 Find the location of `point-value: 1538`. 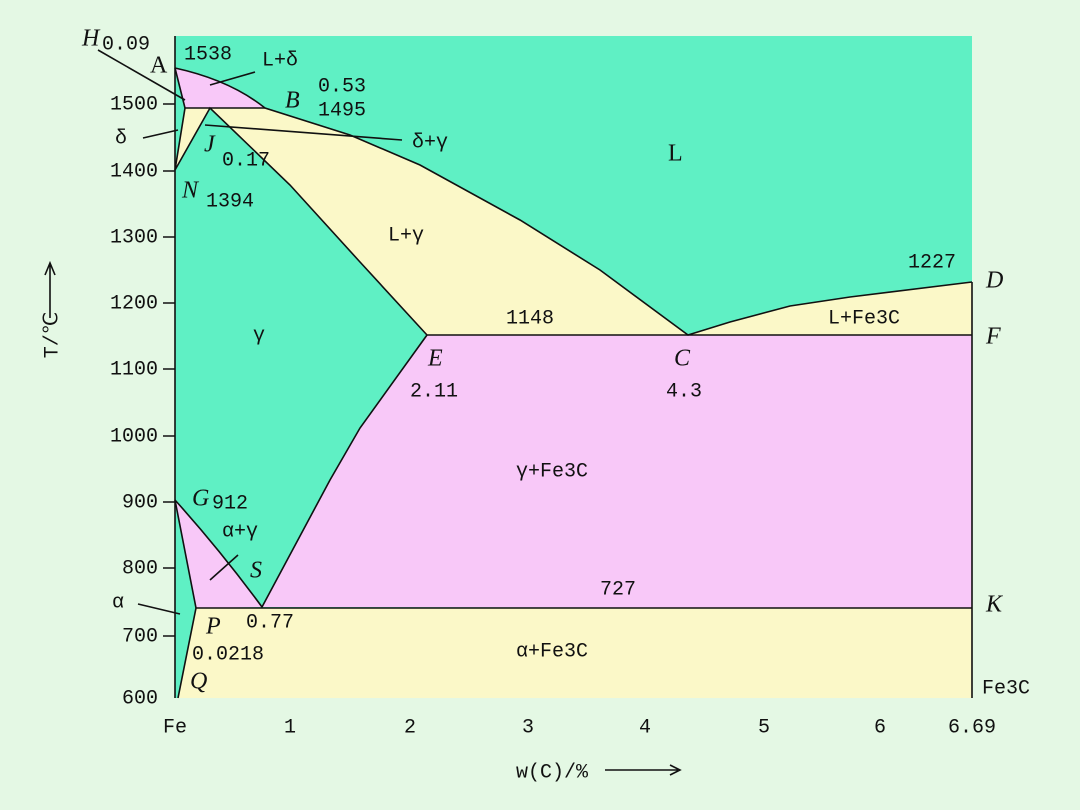

point-value: 1538 is located at coordinates (208, 54).